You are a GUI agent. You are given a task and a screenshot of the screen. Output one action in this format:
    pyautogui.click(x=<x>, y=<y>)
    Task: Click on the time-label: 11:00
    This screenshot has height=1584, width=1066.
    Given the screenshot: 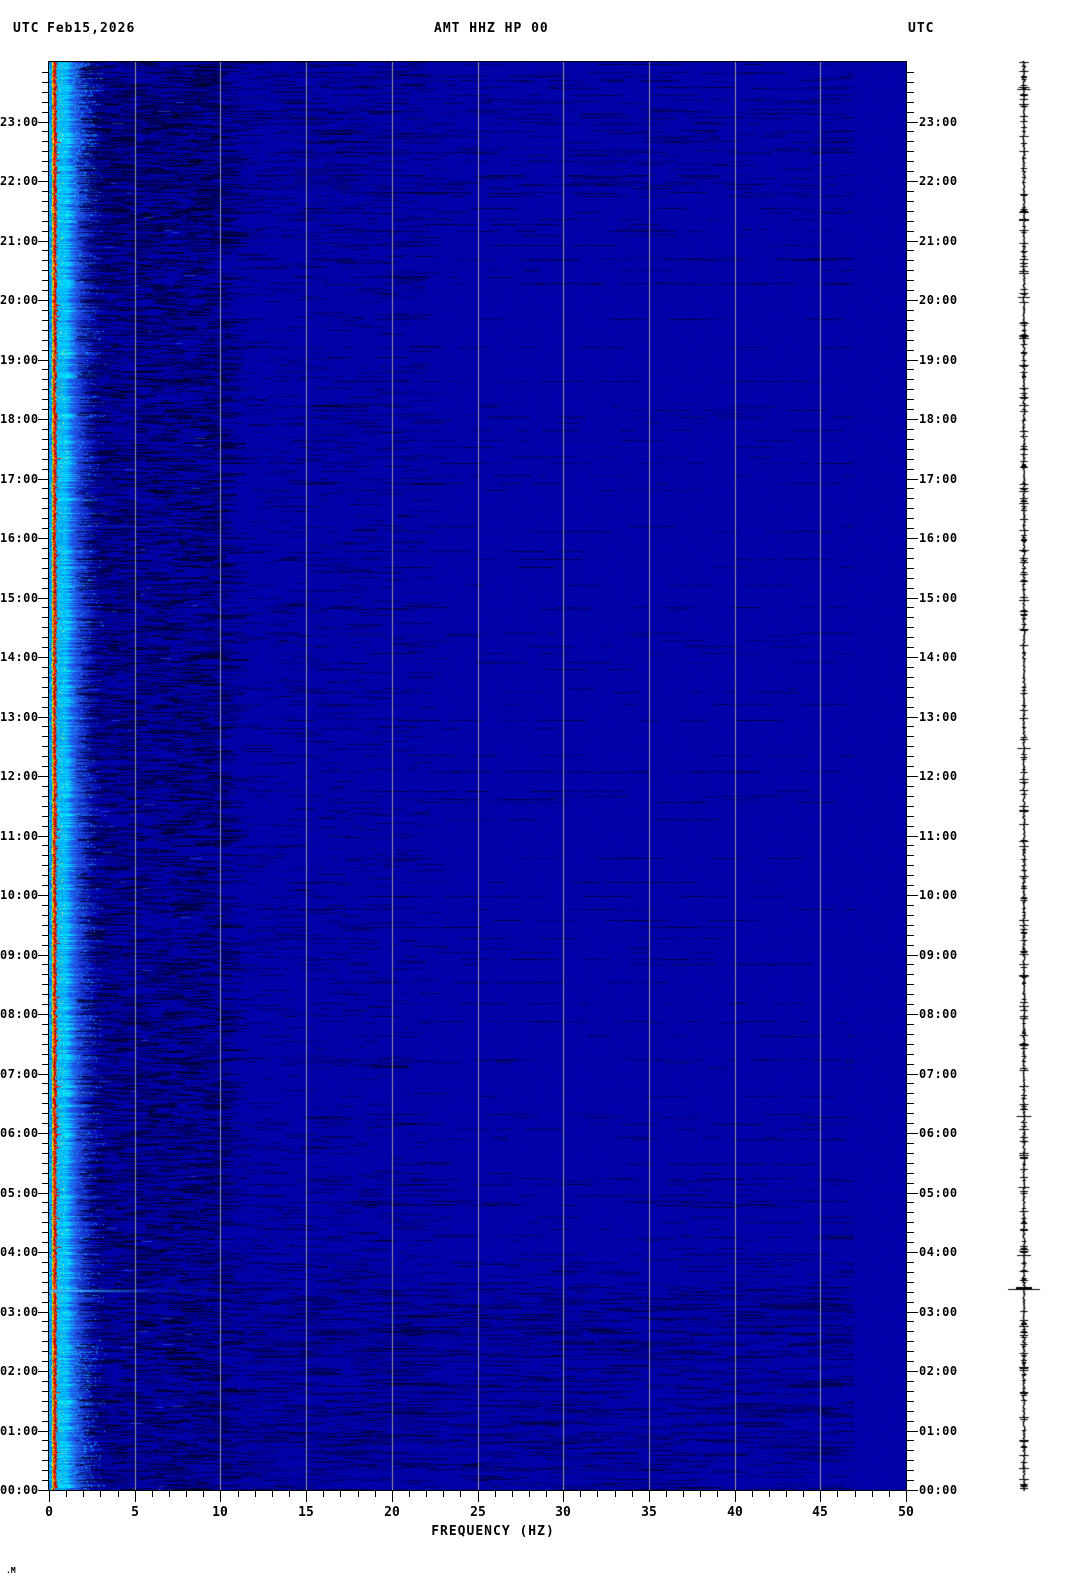 What is the action you would take?
    pyautogui.click(x=19, y=836)
    